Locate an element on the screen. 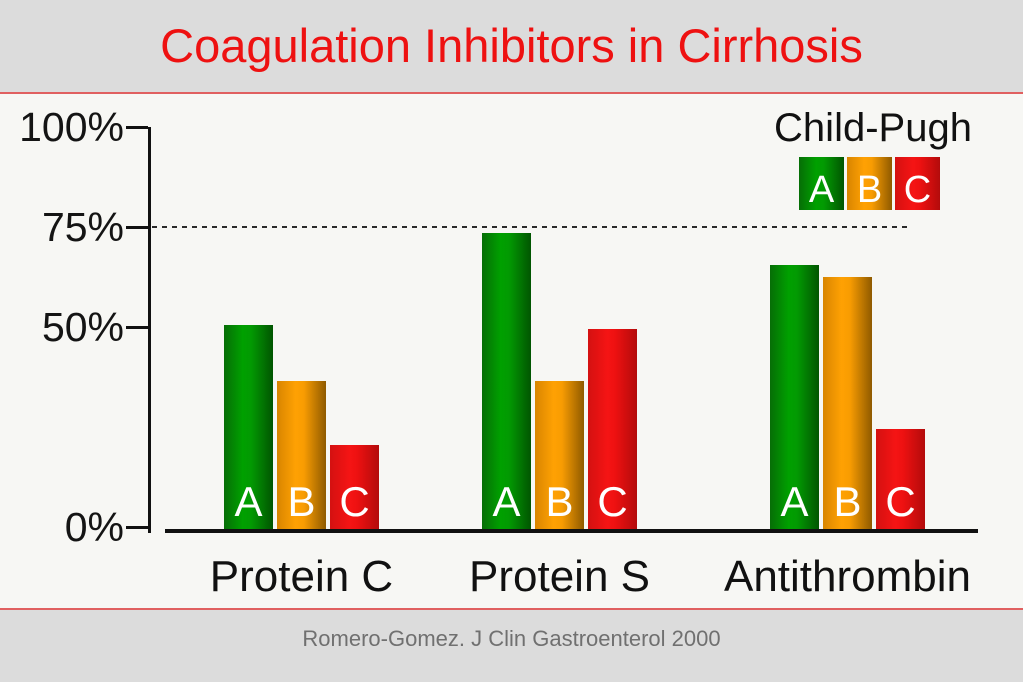 This screenshot has width=1023, height=682. slide-header: Coagulation Inhibitors in Cirrhosis is located at coordinates (511, 46).